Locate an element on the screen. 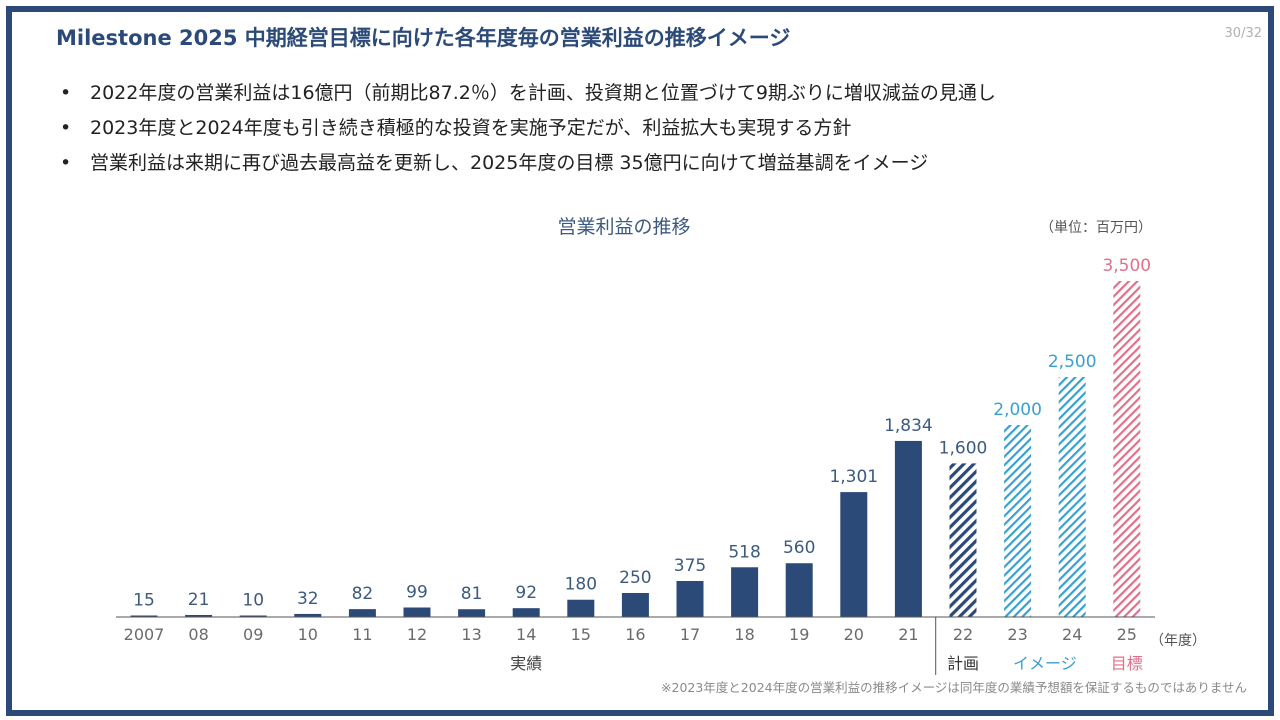  value-label: 81 is located at coordinates (472, 594).